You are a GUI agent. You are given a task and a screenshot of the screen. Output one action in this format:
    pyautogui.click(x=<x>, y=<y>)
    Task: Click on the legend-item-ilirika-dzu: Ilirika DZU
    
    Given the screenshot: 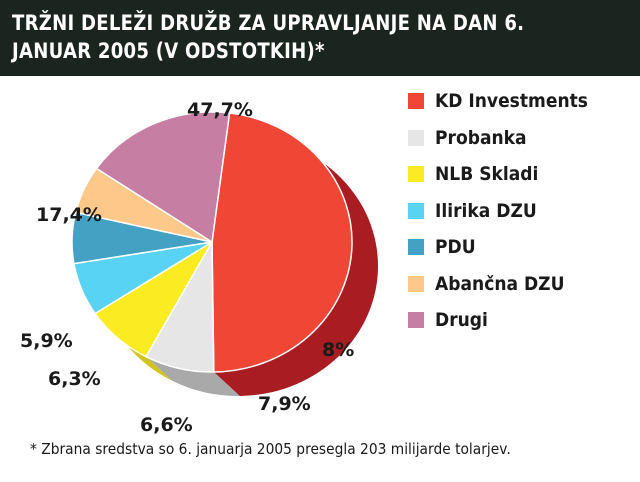 What is the action you would take?
    pyautogui.click(x=506, y=210)
    